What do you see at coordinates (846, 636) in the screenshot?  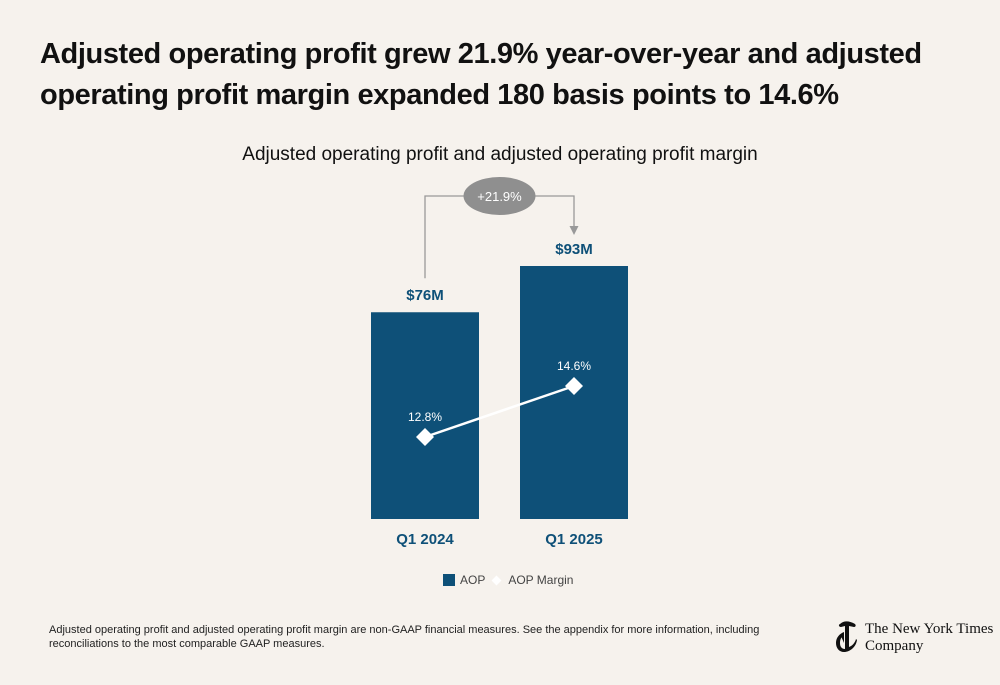 I see `nyt-t-logo-icon` at bounding box center [846, 636].